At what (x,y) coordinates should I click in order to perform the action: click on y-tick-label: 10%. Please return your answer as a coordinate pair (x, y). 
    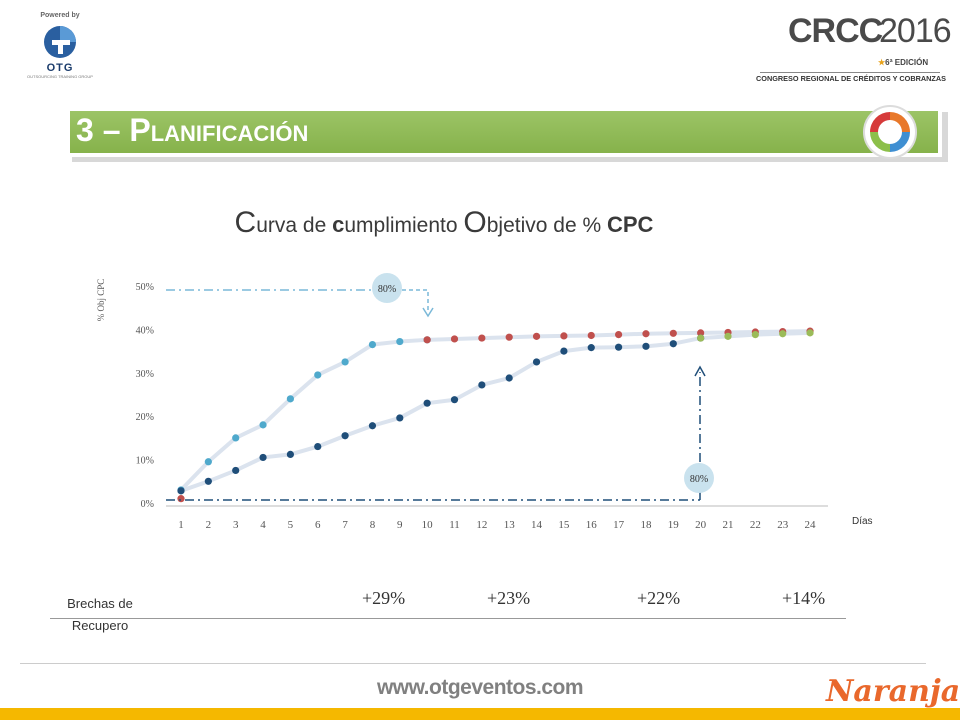
    Looking at the image, I should click on (145, 461).